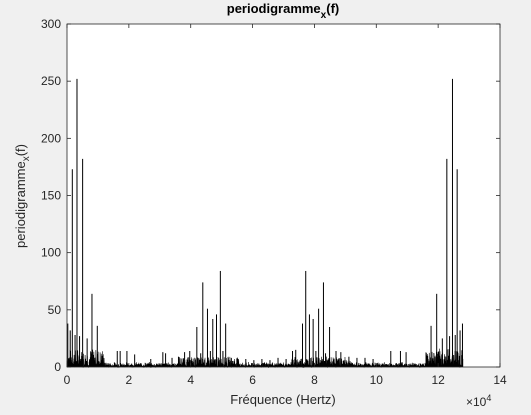 The image size is (531, 415). What do you see at coordinates (20, 204) in the screenshot?
I see `y-axis-label-main: periodigramme` at bounding box center [20, 204].